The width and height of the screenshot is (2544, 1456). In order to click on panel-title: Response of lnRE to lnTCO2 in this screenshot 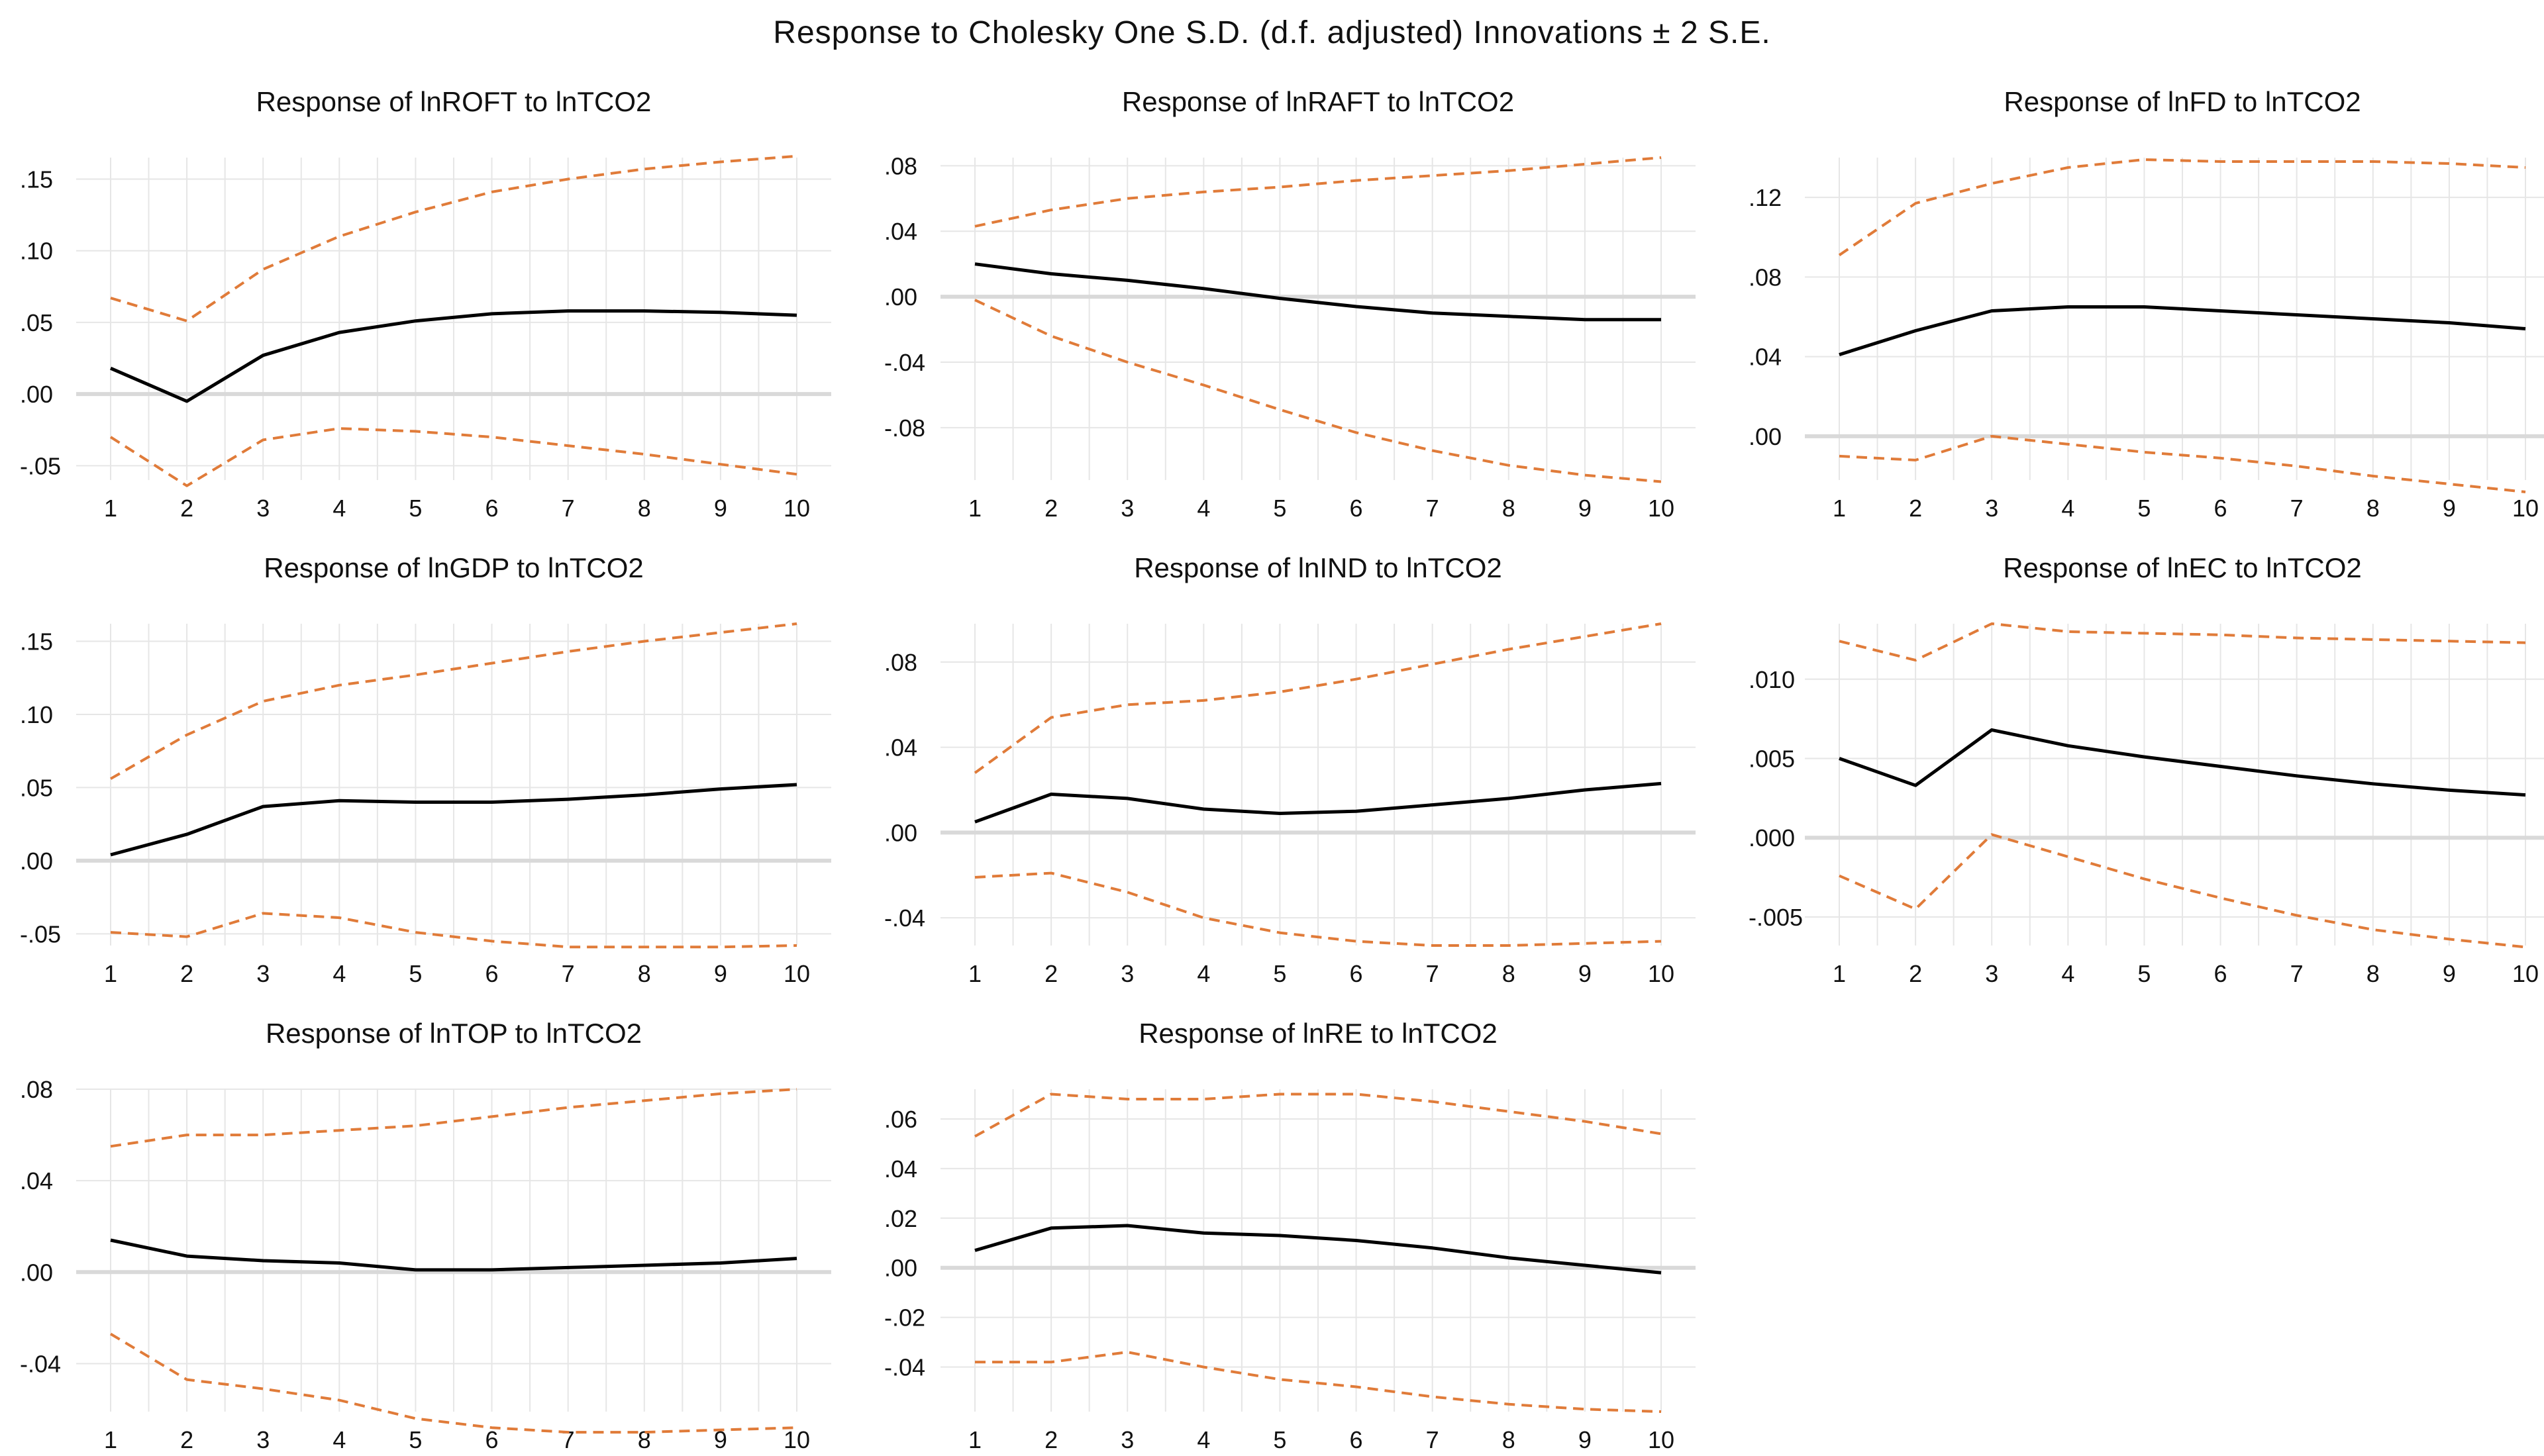, I will do `click(1318, 1033)`.